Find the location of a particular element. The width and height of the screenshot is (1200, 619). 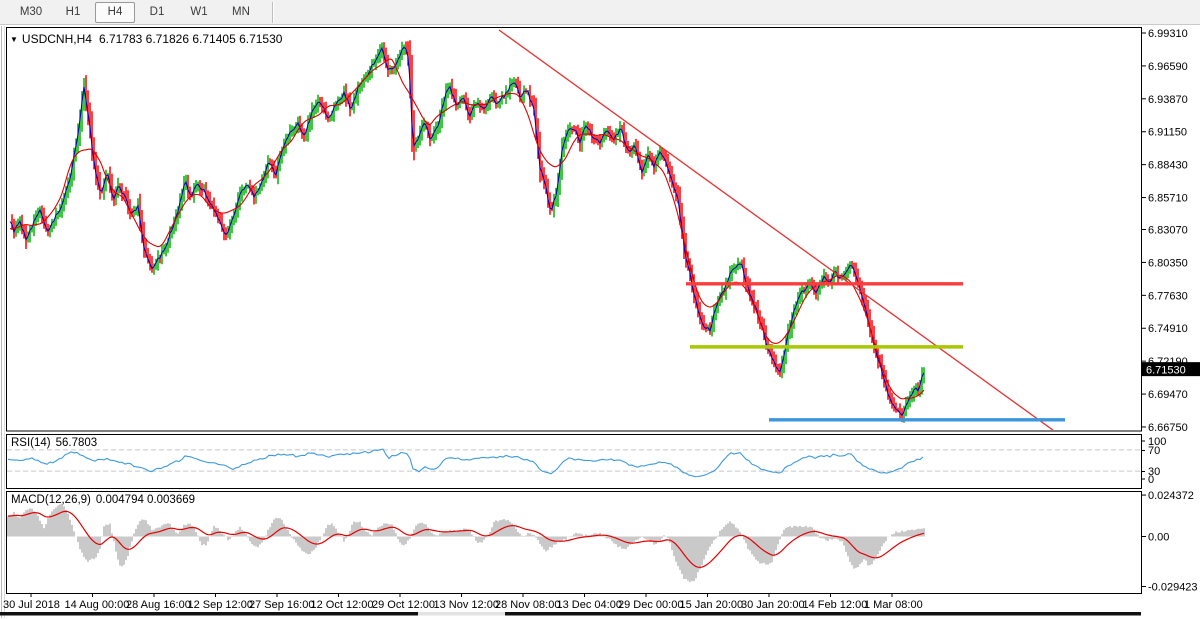

time-axis-label: 14 Feb 12:00 is located at coordinates (835, 605).